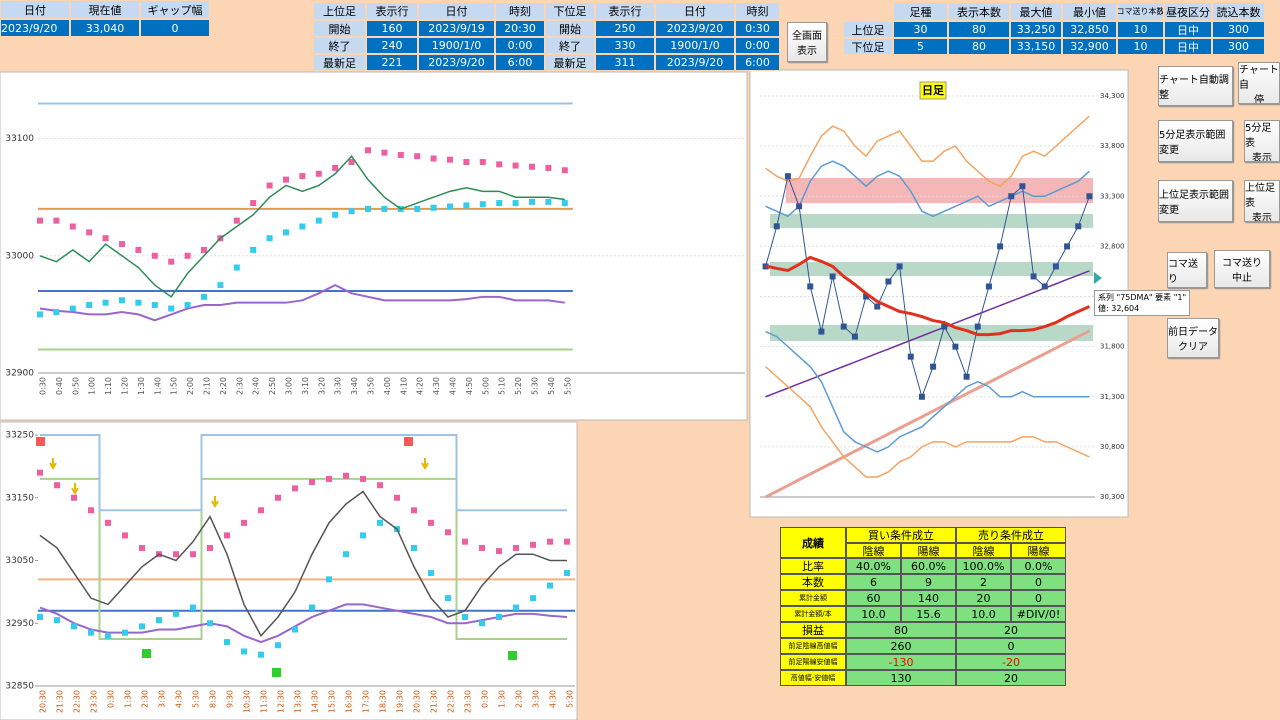 This screenshot has height=720, width=1280. Describe the element at coordinates (230, 699) in the screenshot. I see `x-tick-label: 9:30` at that location.